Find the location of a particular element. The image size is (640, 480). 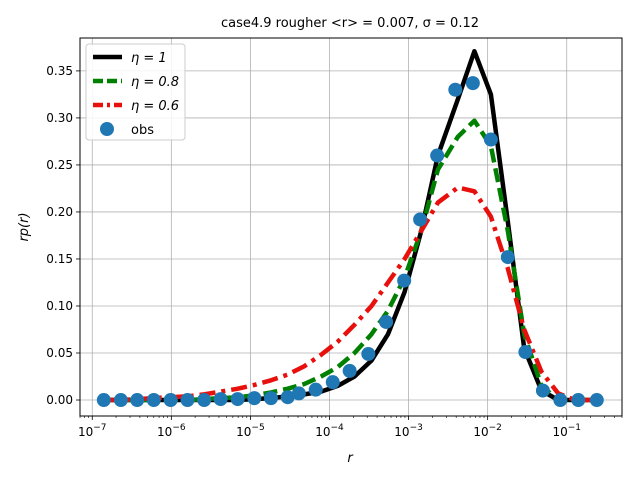

y-tick-label: 0.20 is located at coordinates (59, 212).